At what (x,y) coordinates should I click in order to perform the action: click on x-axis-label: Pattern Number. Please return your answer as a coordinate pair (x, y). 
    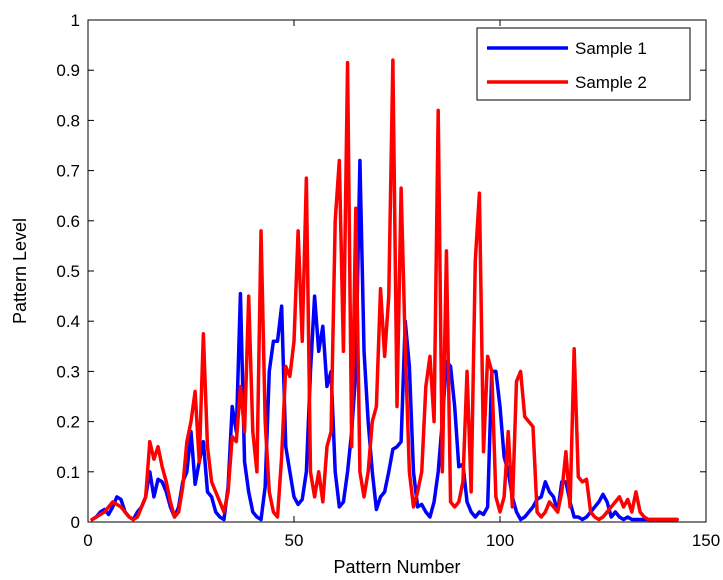
    Looking at the image, I should click on (396, 567).